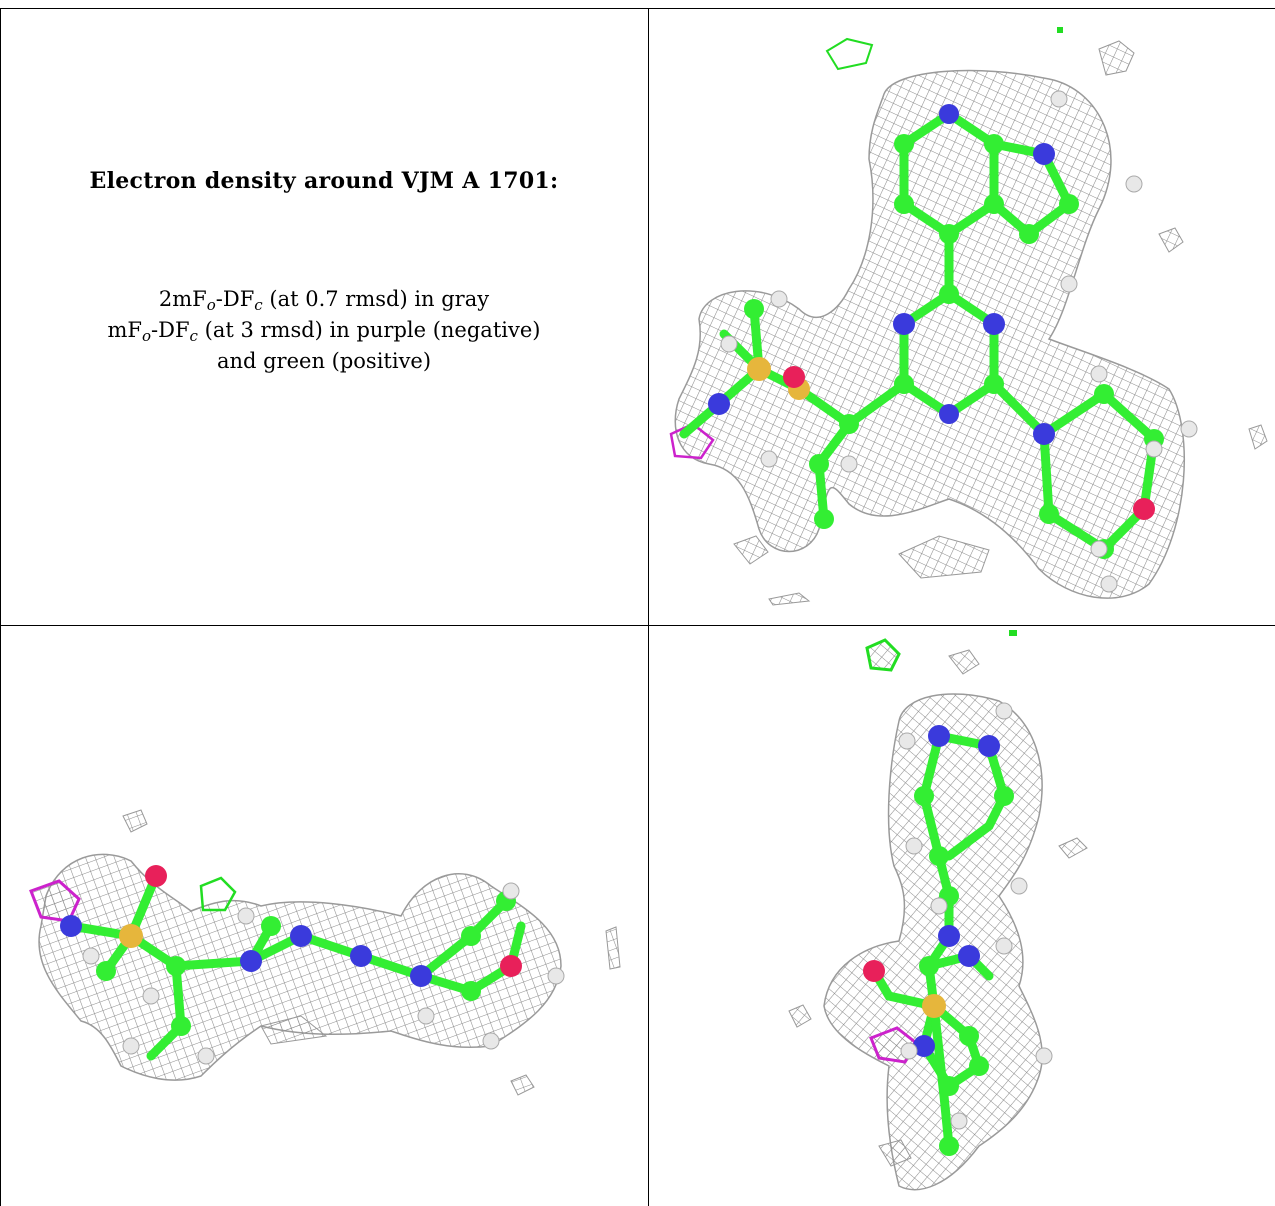 The height and width of the screenshot is (1206, 1275). What do you see at coordinates (55, 901) in the screenshot?
I see `negative-density-blob` at bounding box center [55, 901].